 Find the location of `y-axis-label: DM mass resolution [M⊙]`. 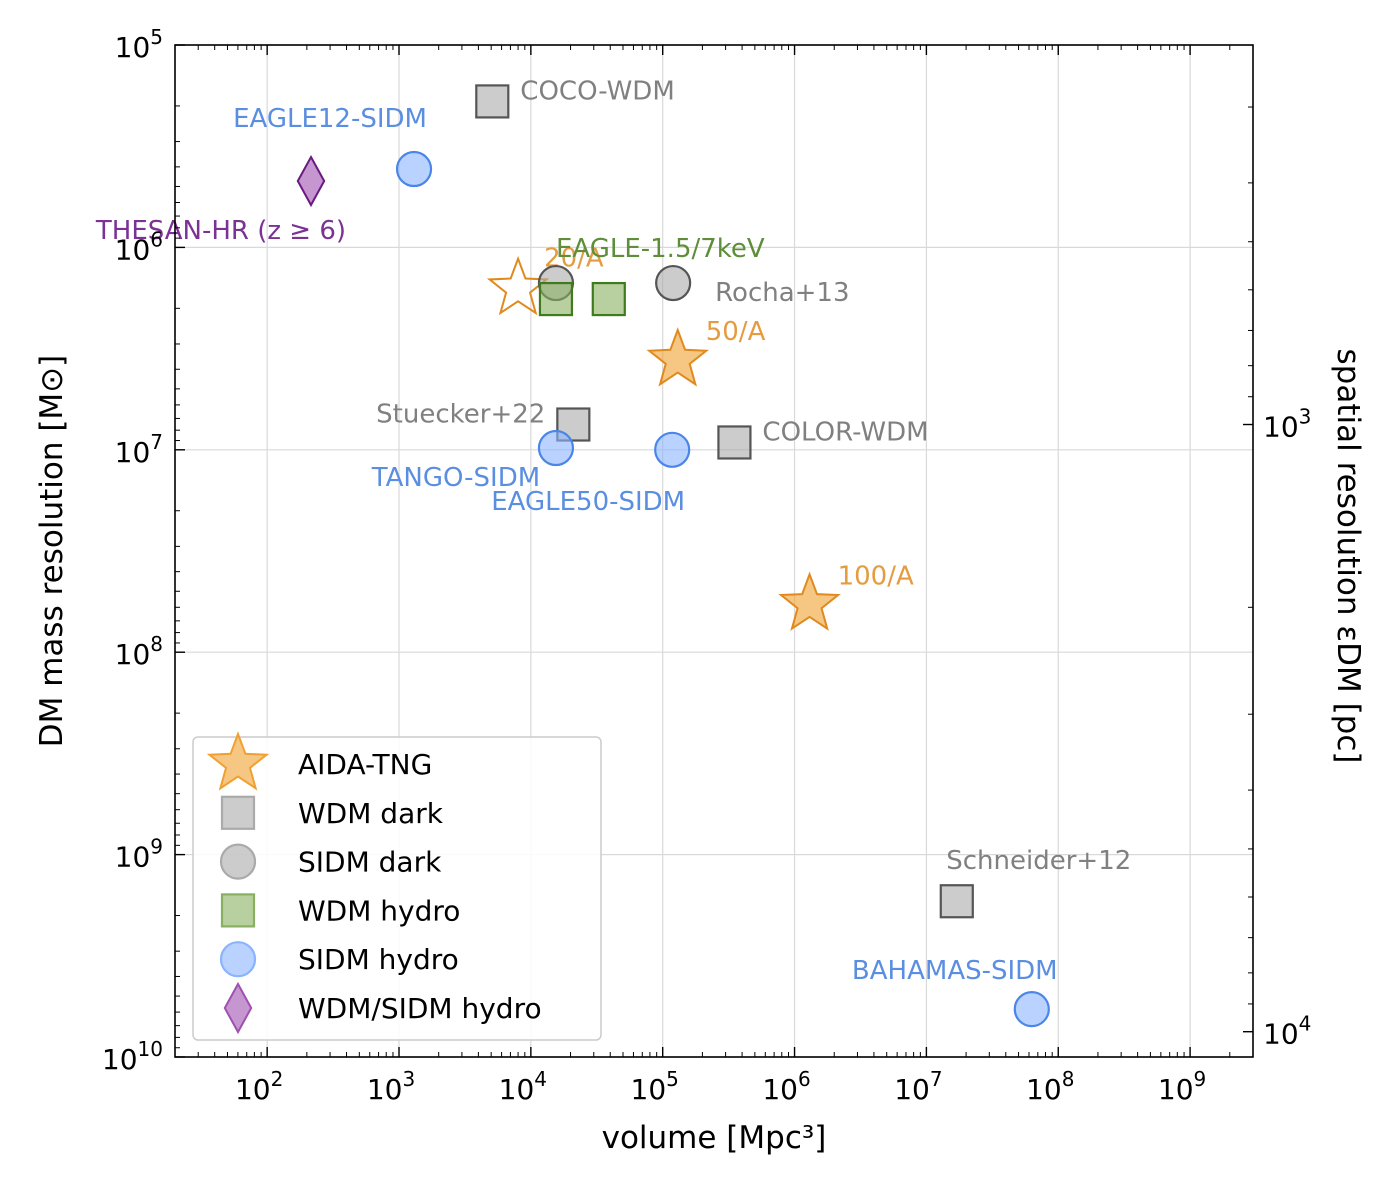

y-axis-label: DM mass resolution [M⊙] is located at coordinates (52, 551).